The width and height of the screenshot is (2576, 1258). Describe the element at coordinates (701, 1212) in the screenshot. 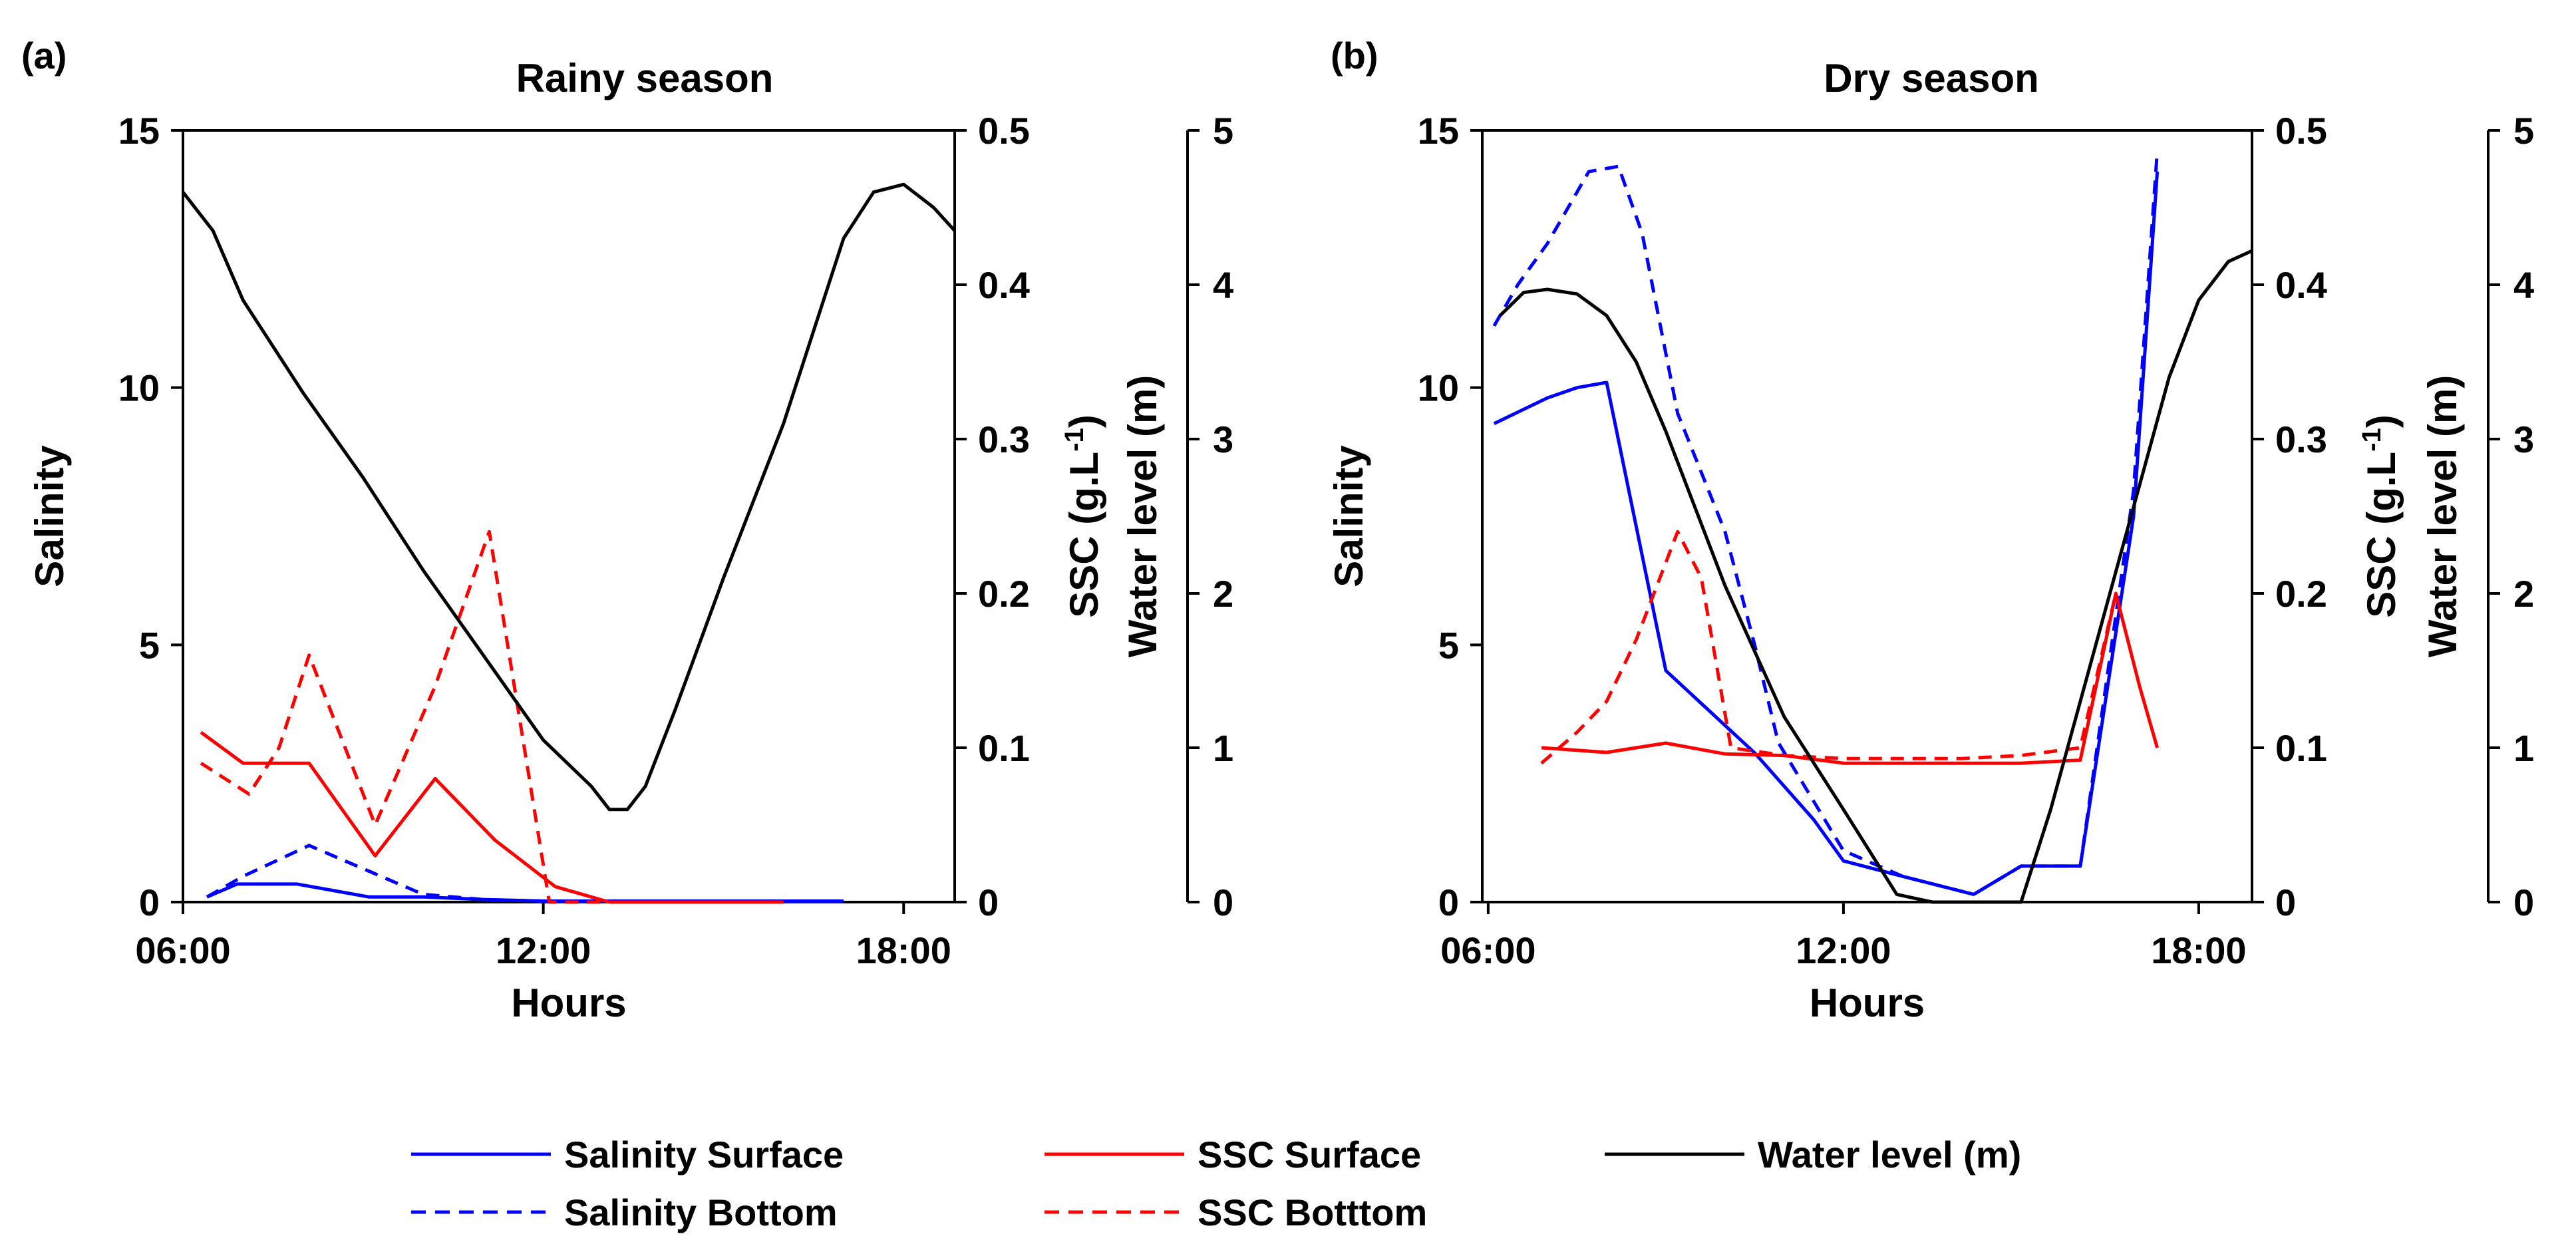

I see `legend-label: Salinity Bottom` at that location.